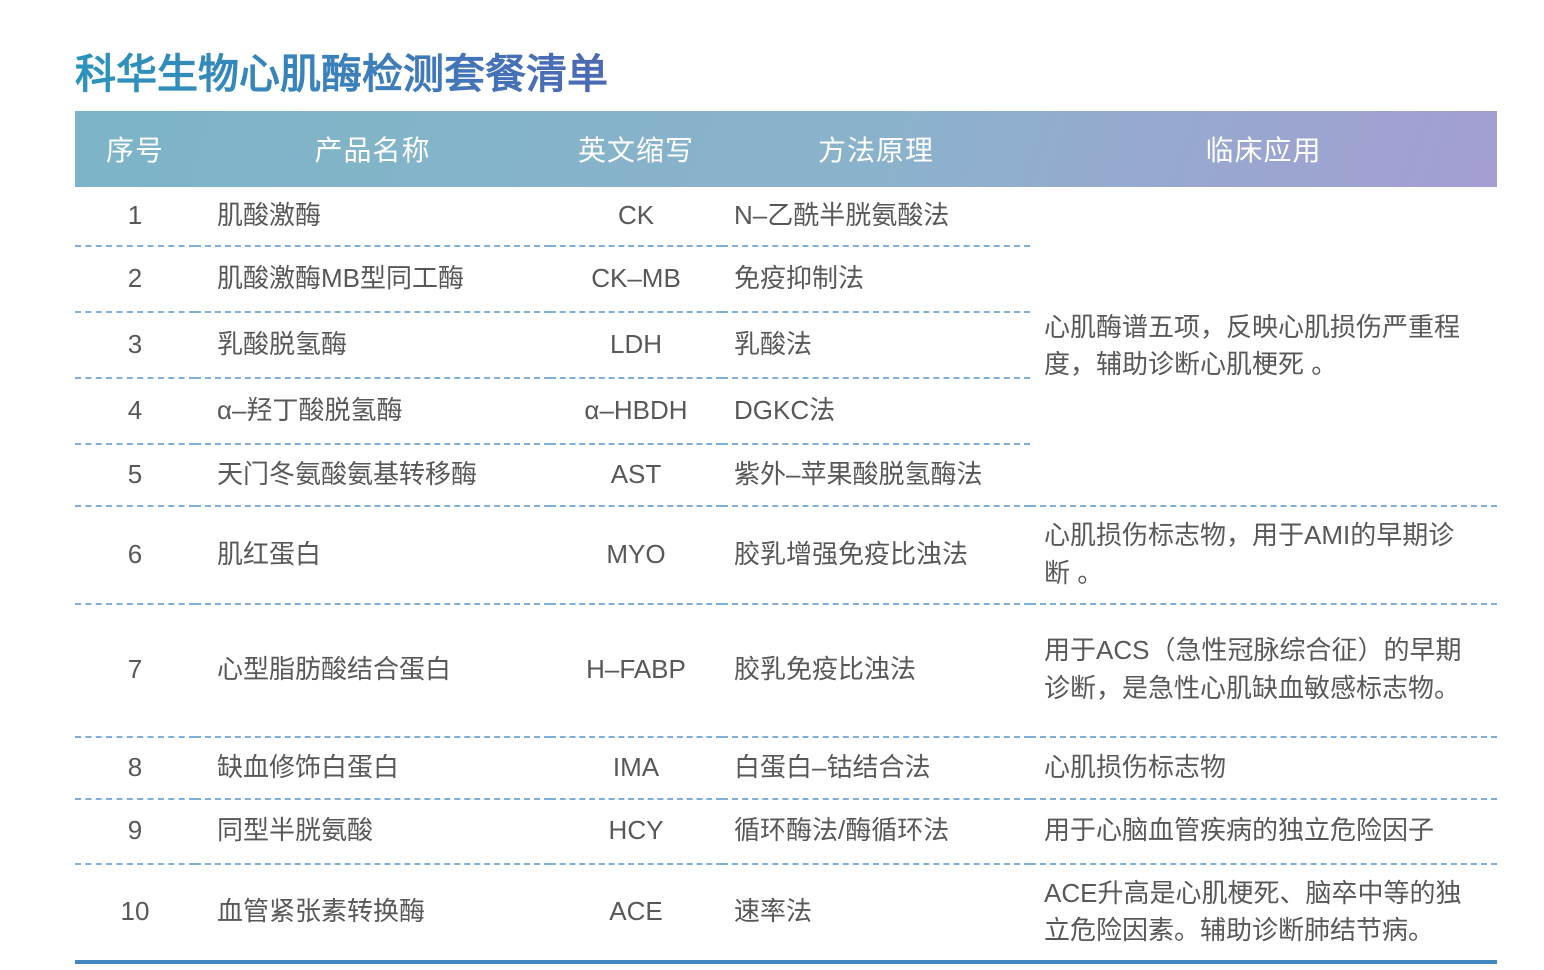 This screenshot has width=1544, height=970. What do you see at coordinates (372, 831) in the screenshot?
I see `cell-product-name: 同型半胱氨酸` at bounding box center [372, 831].